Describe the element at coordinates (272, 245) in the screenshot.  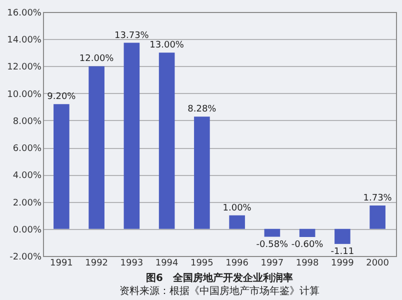
I see `data-label: -0.58%` at that location.